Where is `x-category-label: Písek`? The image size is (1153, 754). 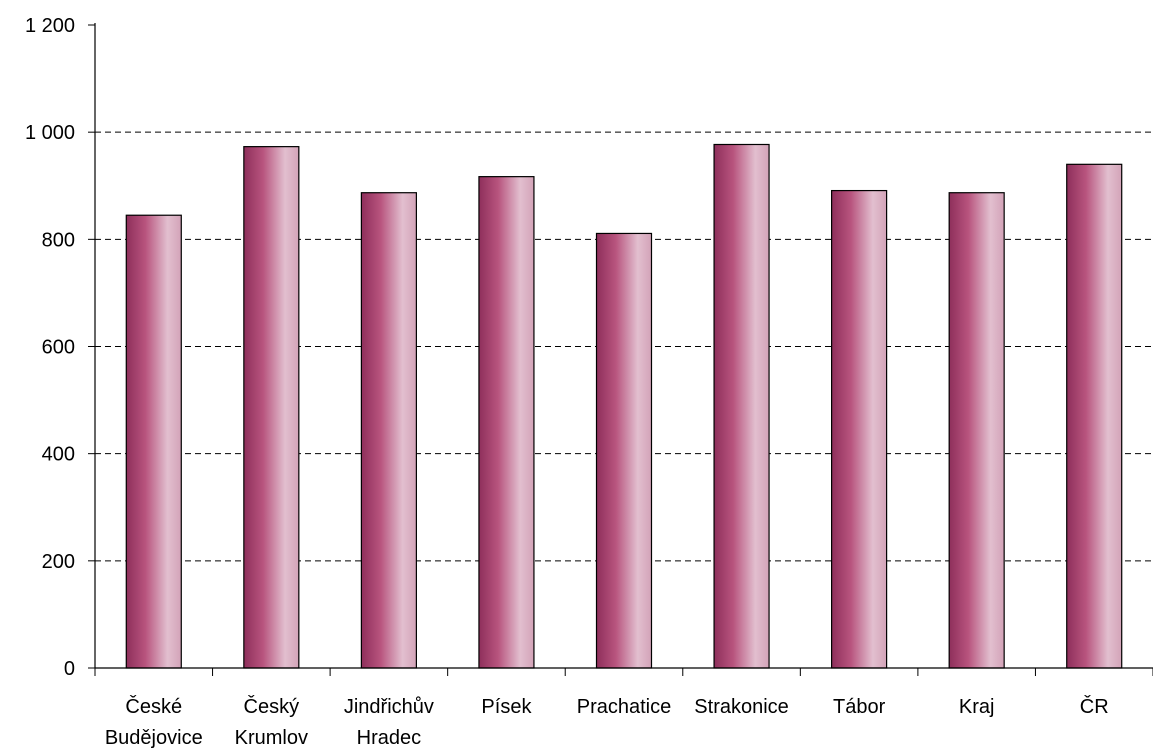
x-category-label: Písek is located at coordinates (506, 707).